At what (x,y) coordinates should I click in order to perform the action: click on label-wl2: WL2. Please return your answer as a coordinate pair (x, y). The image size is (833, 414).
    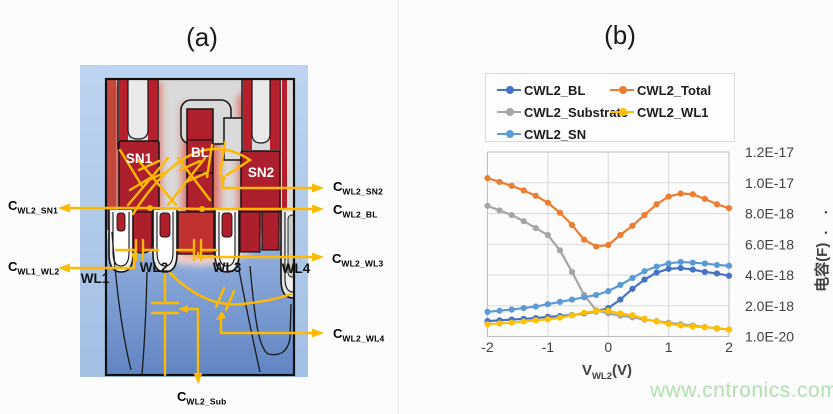
    Looking at the image, I should click on (154, 267).